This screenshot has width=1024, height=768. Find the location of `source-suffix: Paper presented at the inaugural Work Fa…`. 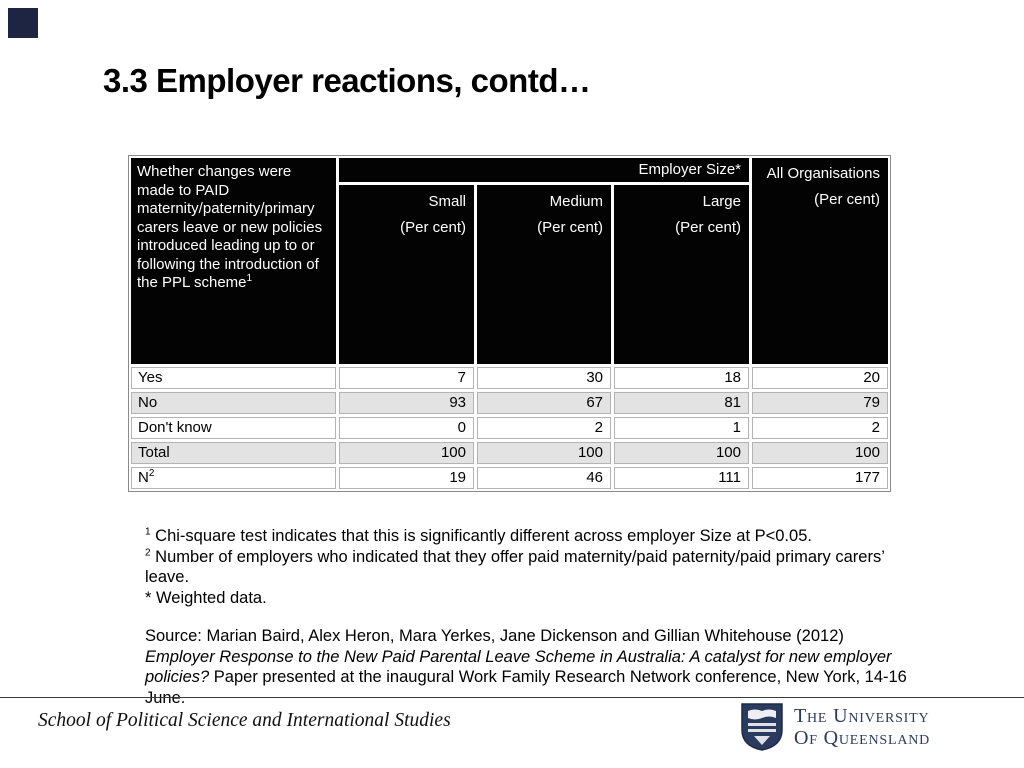

source-suffix: Paper presented at the inaugural Work Fa… is located at coordinates (526, 687).